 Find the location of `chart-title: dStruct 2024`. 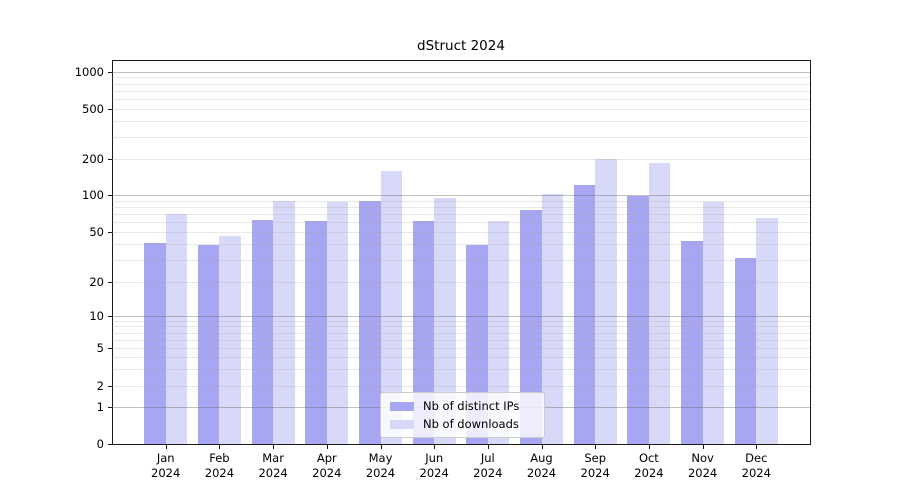

chart-title: dStruct 2024 is located at coordinates (461, 46).